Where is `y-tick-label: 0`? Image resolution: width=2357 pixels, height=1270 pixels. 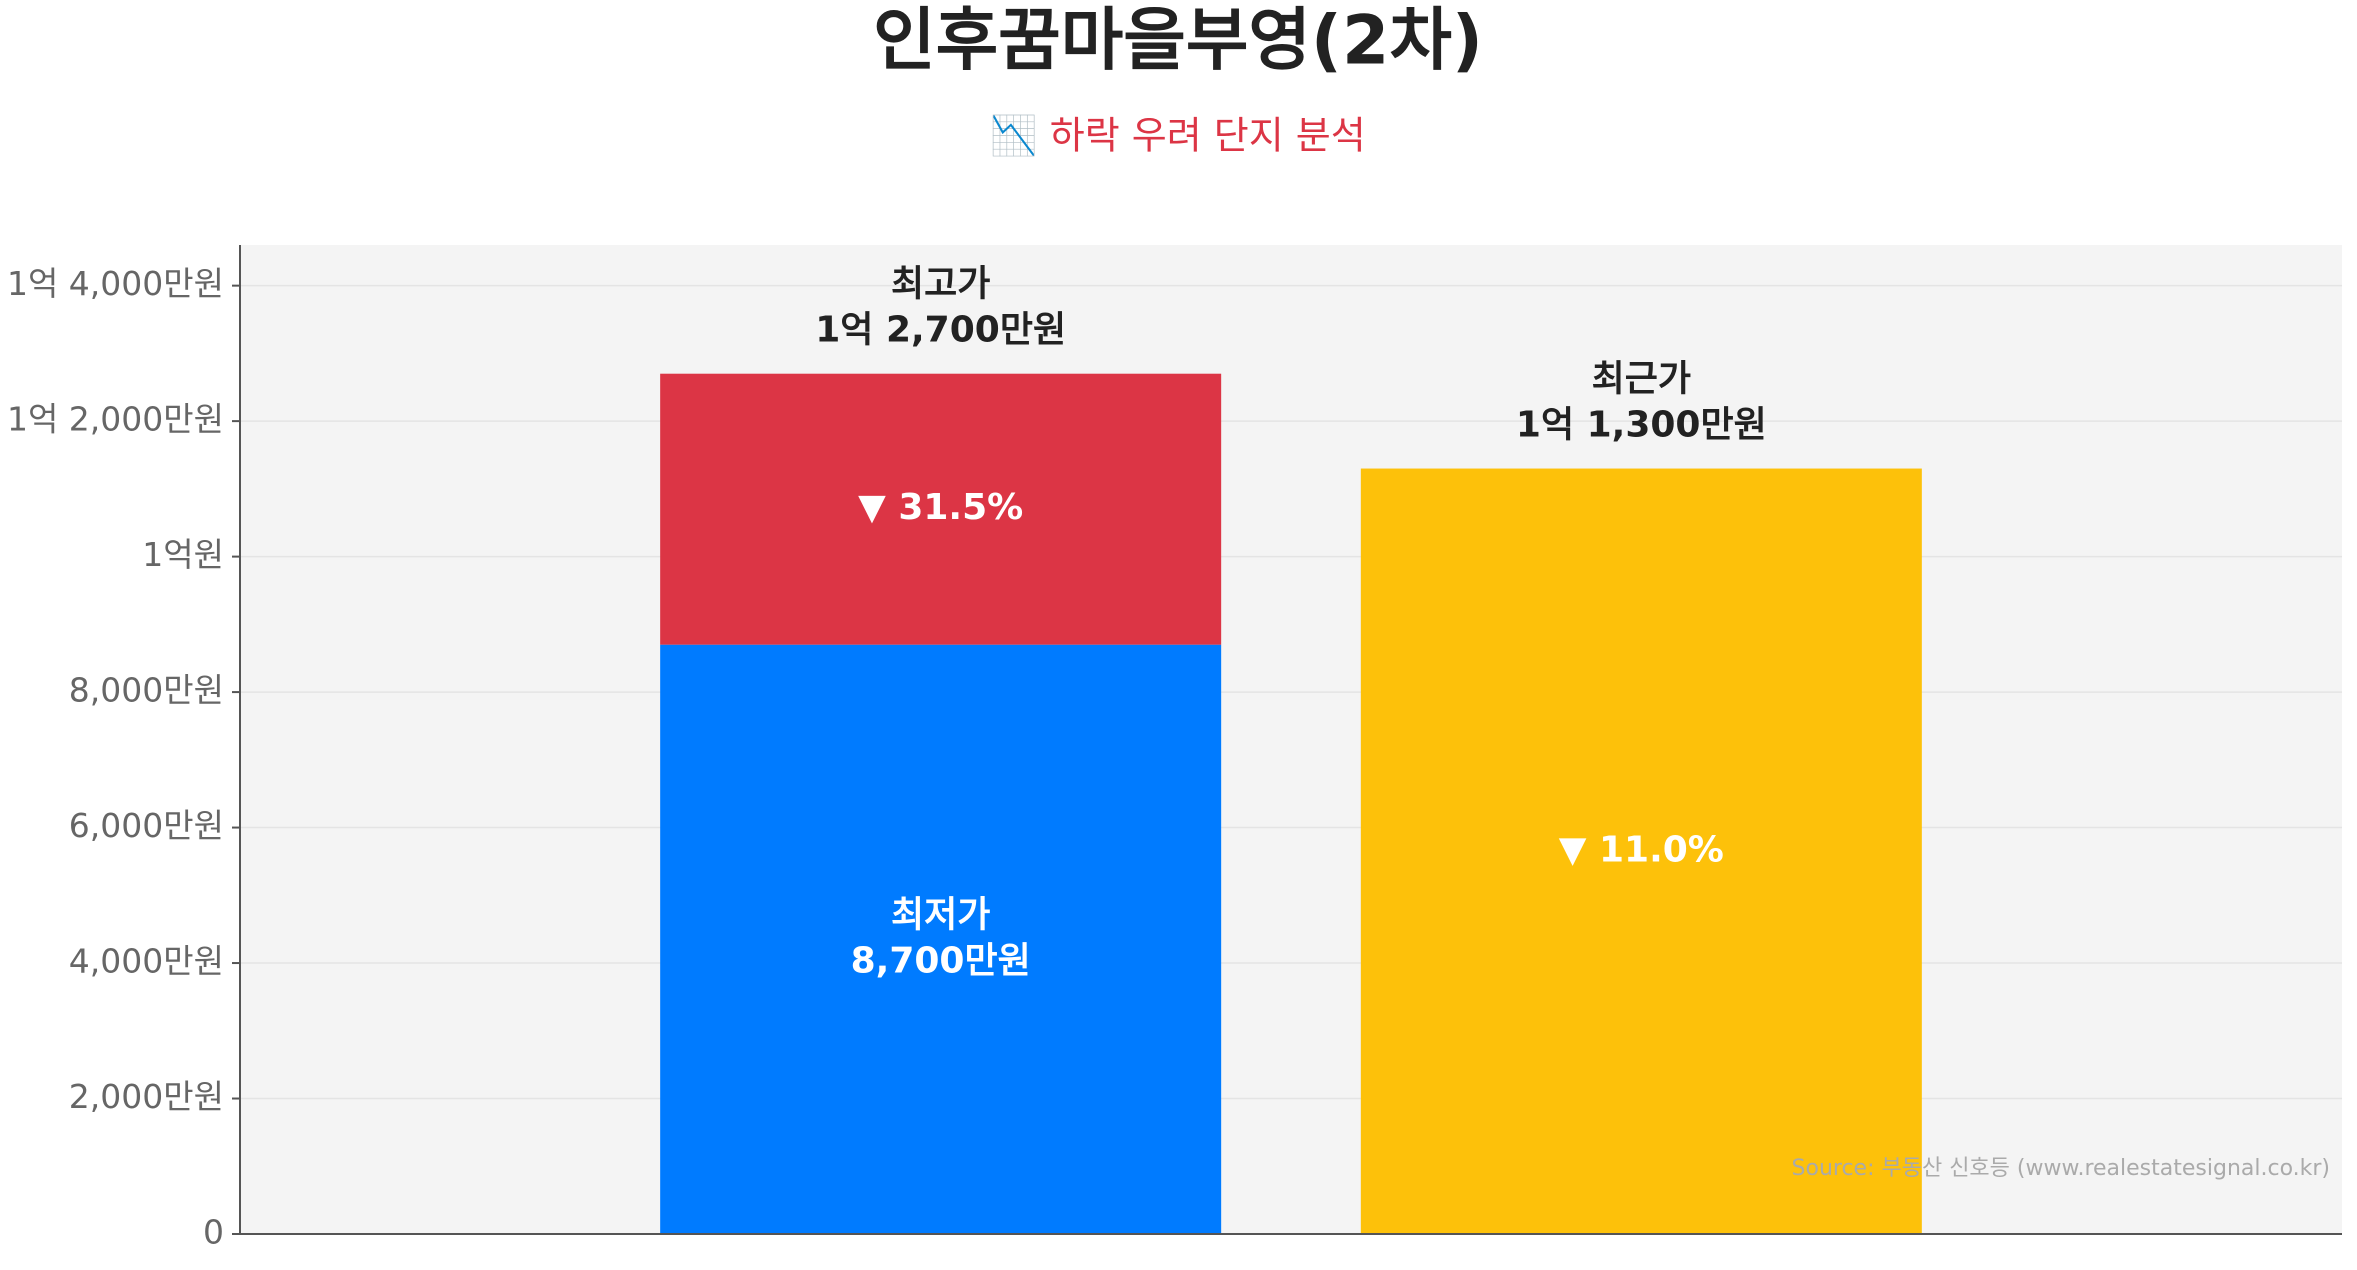 y-tick-label: 0 is located at coordinates (213, 1232).